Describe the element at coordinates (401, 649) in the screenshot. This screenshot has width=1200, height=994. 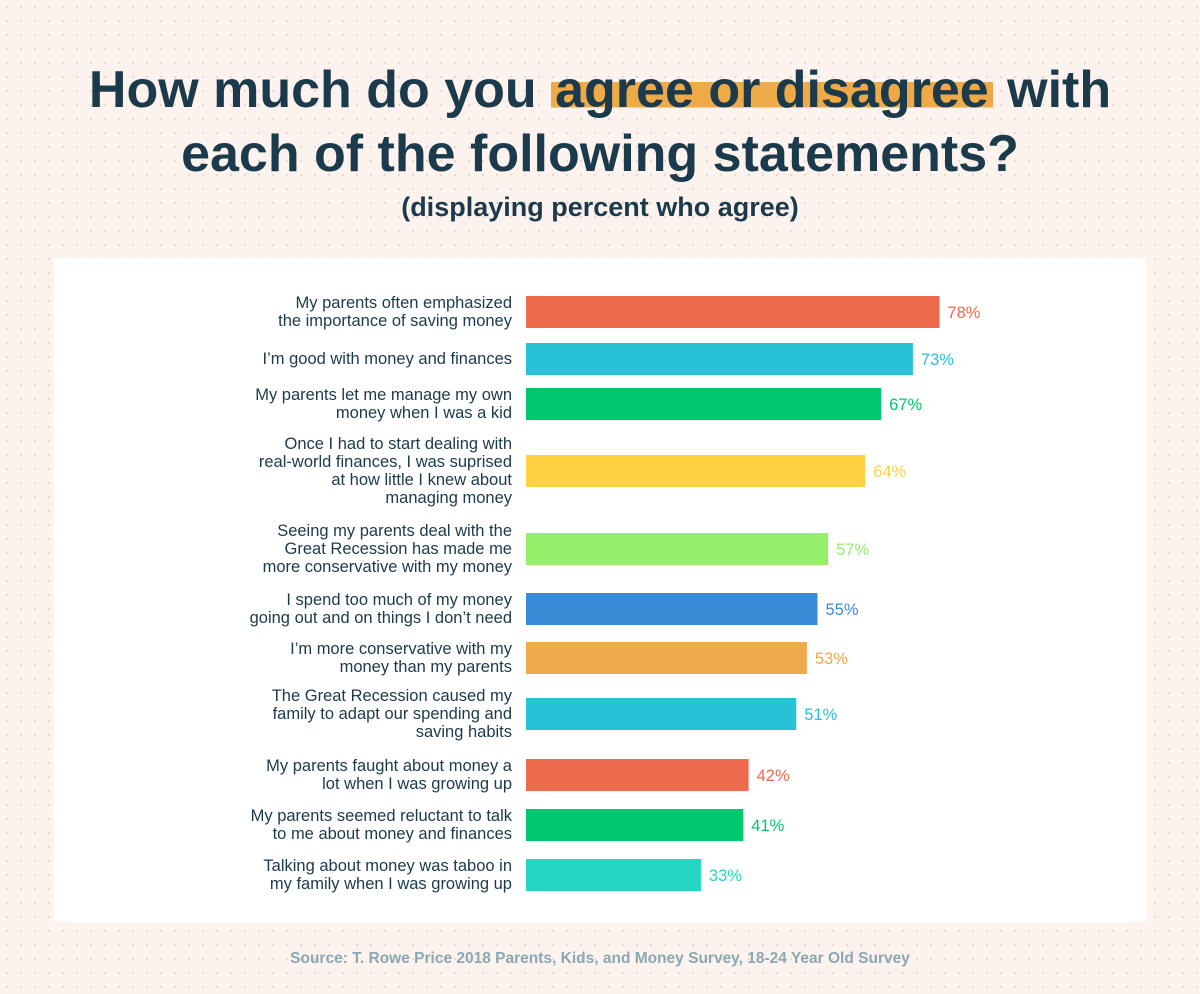
I see `category-label-line: I’m more conservative with my` at that location.